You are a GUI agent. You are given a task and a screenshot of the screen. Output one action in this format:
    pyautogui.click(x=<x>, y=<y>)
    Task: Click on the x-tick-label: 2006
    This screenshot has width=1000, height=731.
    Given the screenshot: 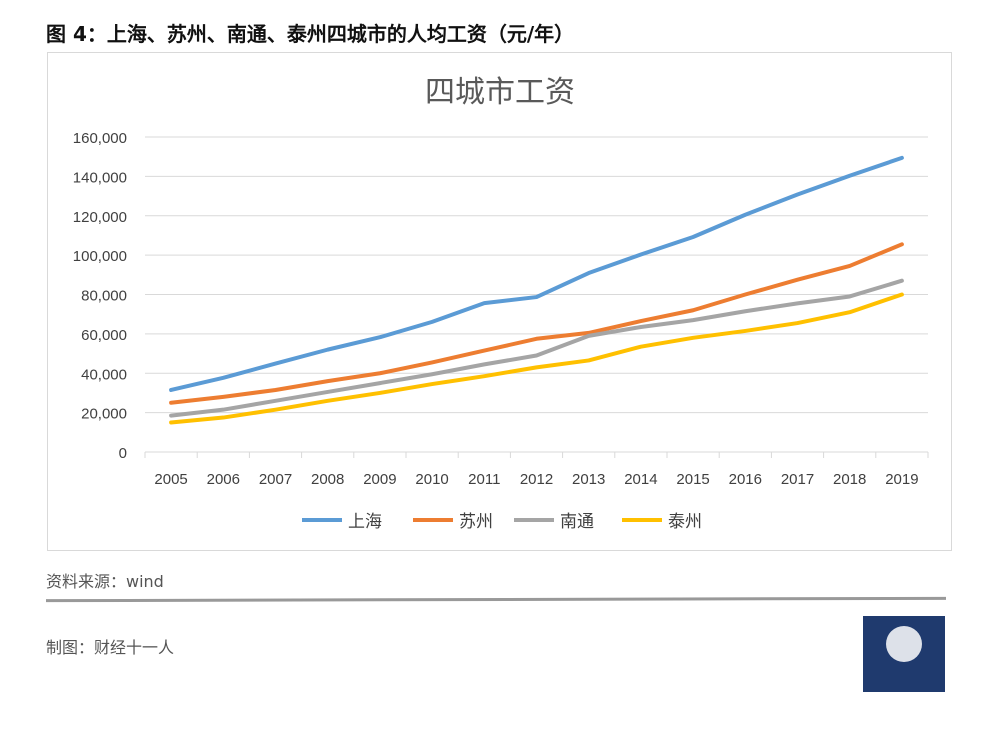 What is the action you would take?
    pyautogui.click(x=223, y=479)
    